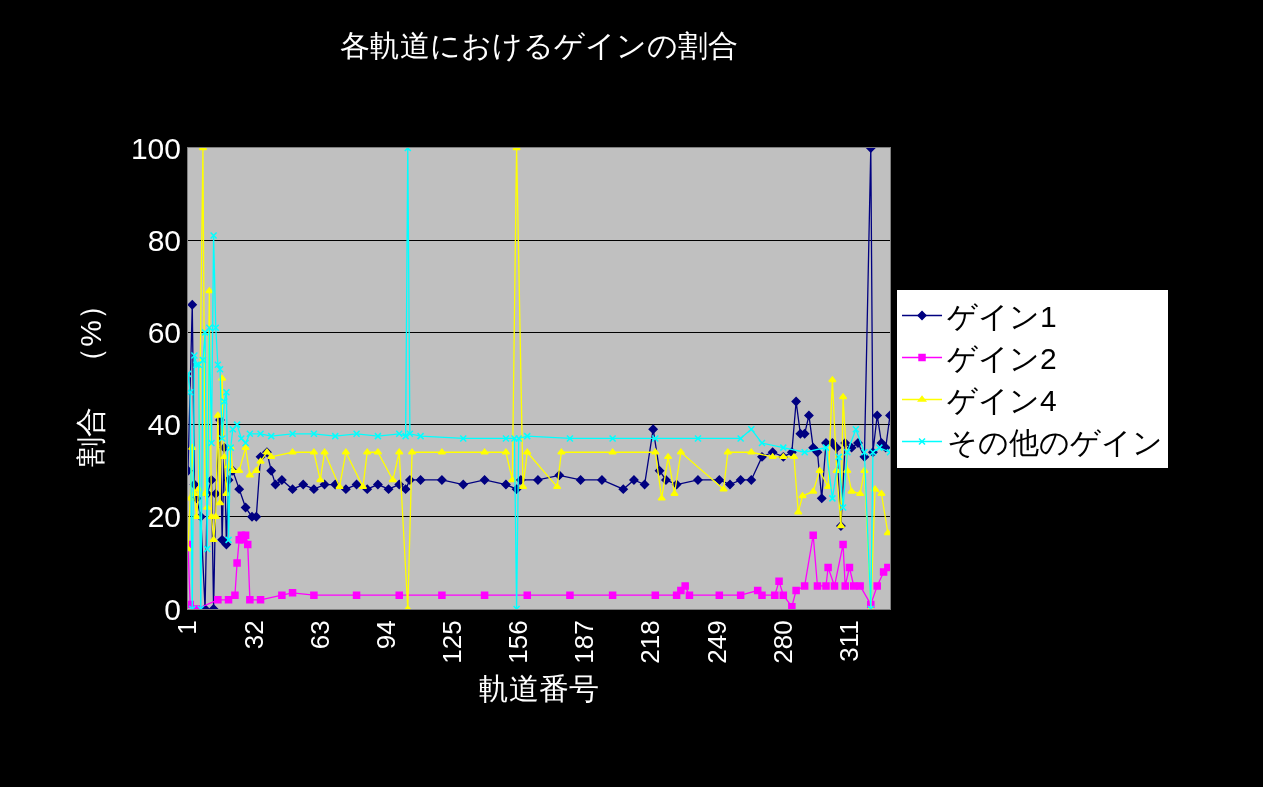  I want to click on x-tick-label: 63, so click(319, 635).